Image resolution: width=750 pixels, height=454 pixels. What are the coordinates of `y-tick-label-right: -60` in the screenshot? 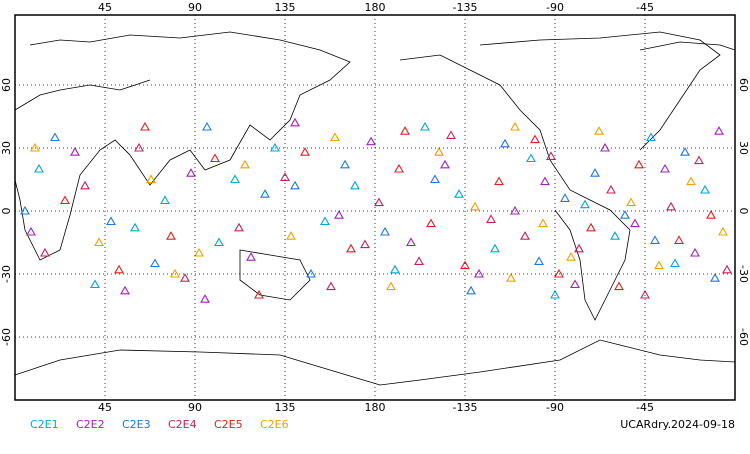 It's located at (743, 337).